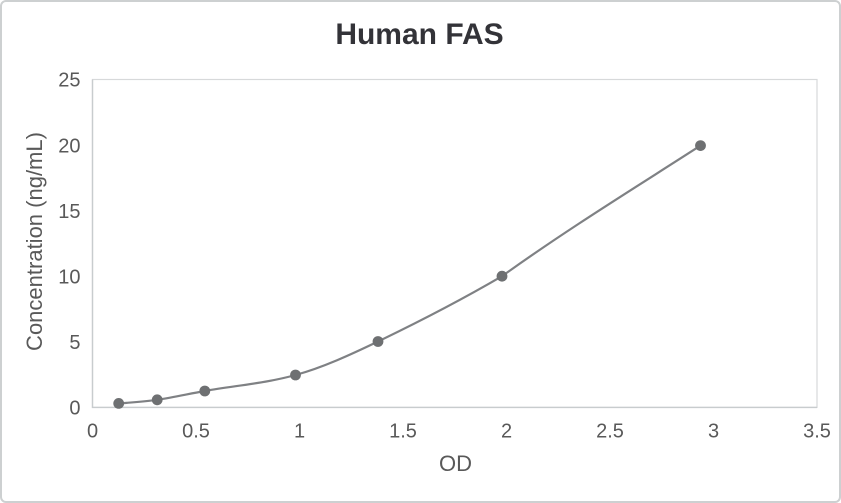 This screenshot has height=503, width=841. What do you see at coordinates (74, 343) in the screenshot?
I see `svg-text: 5` at bounding box center [74, 343].